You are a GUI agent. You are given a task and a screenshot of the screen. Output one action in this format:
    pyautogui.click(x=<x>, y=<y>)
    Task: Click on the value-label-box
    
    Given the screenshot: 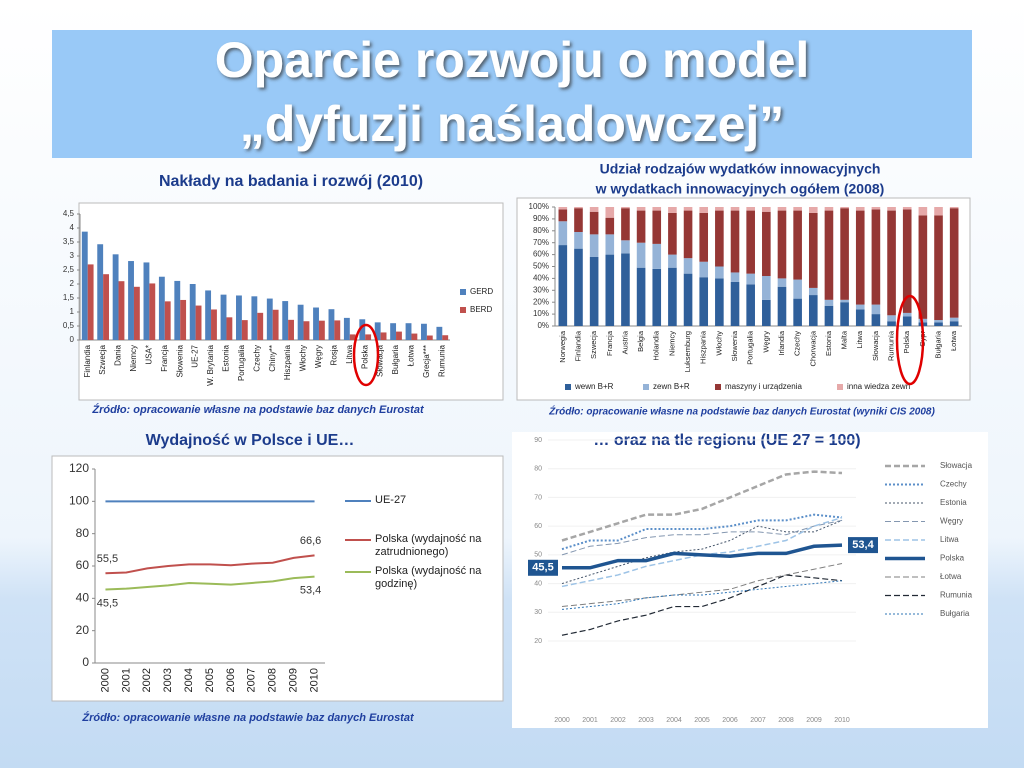 What is the action you would take?
    pyautogui.click(x=543, y=567)
    